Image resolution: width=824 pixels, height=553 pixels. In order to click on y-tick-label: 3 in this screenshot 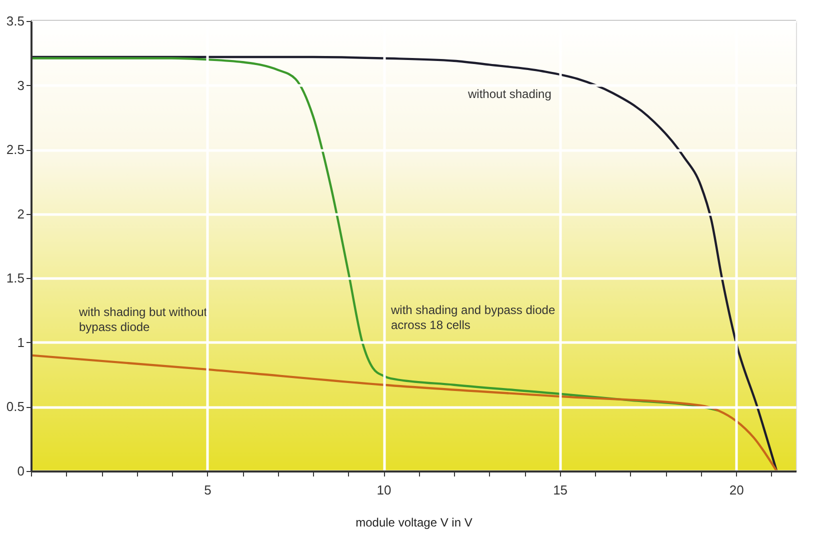, I will do `click(20, 85)`.